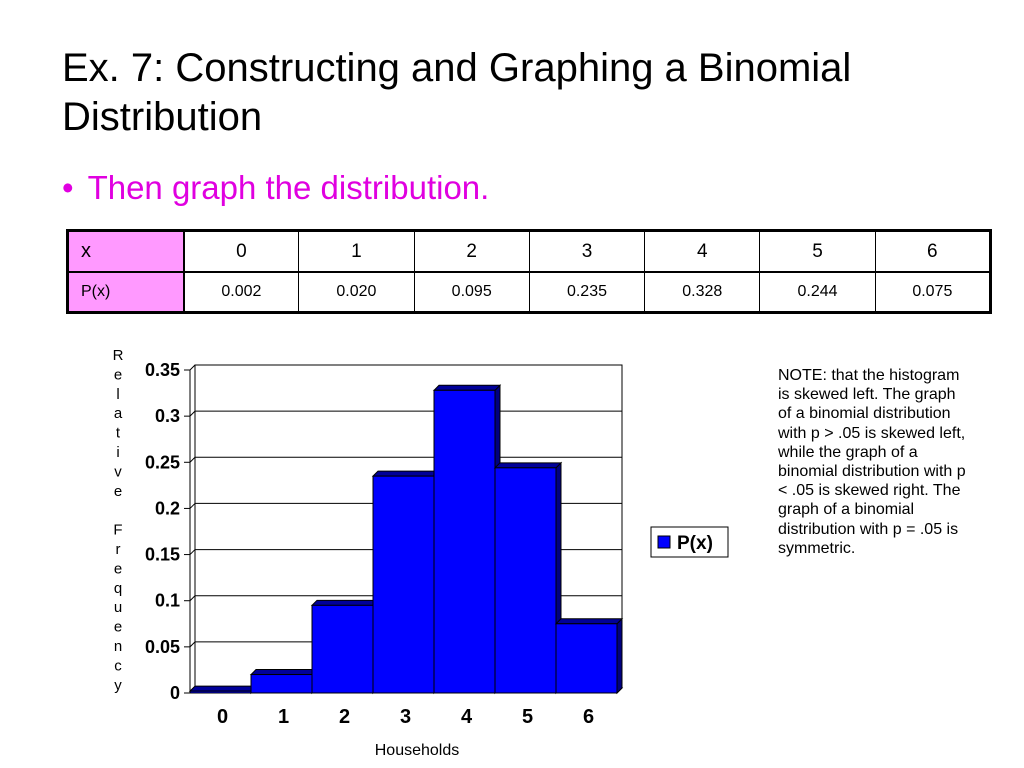  I want to click on table-cell-x: 3, so click(587, 251).